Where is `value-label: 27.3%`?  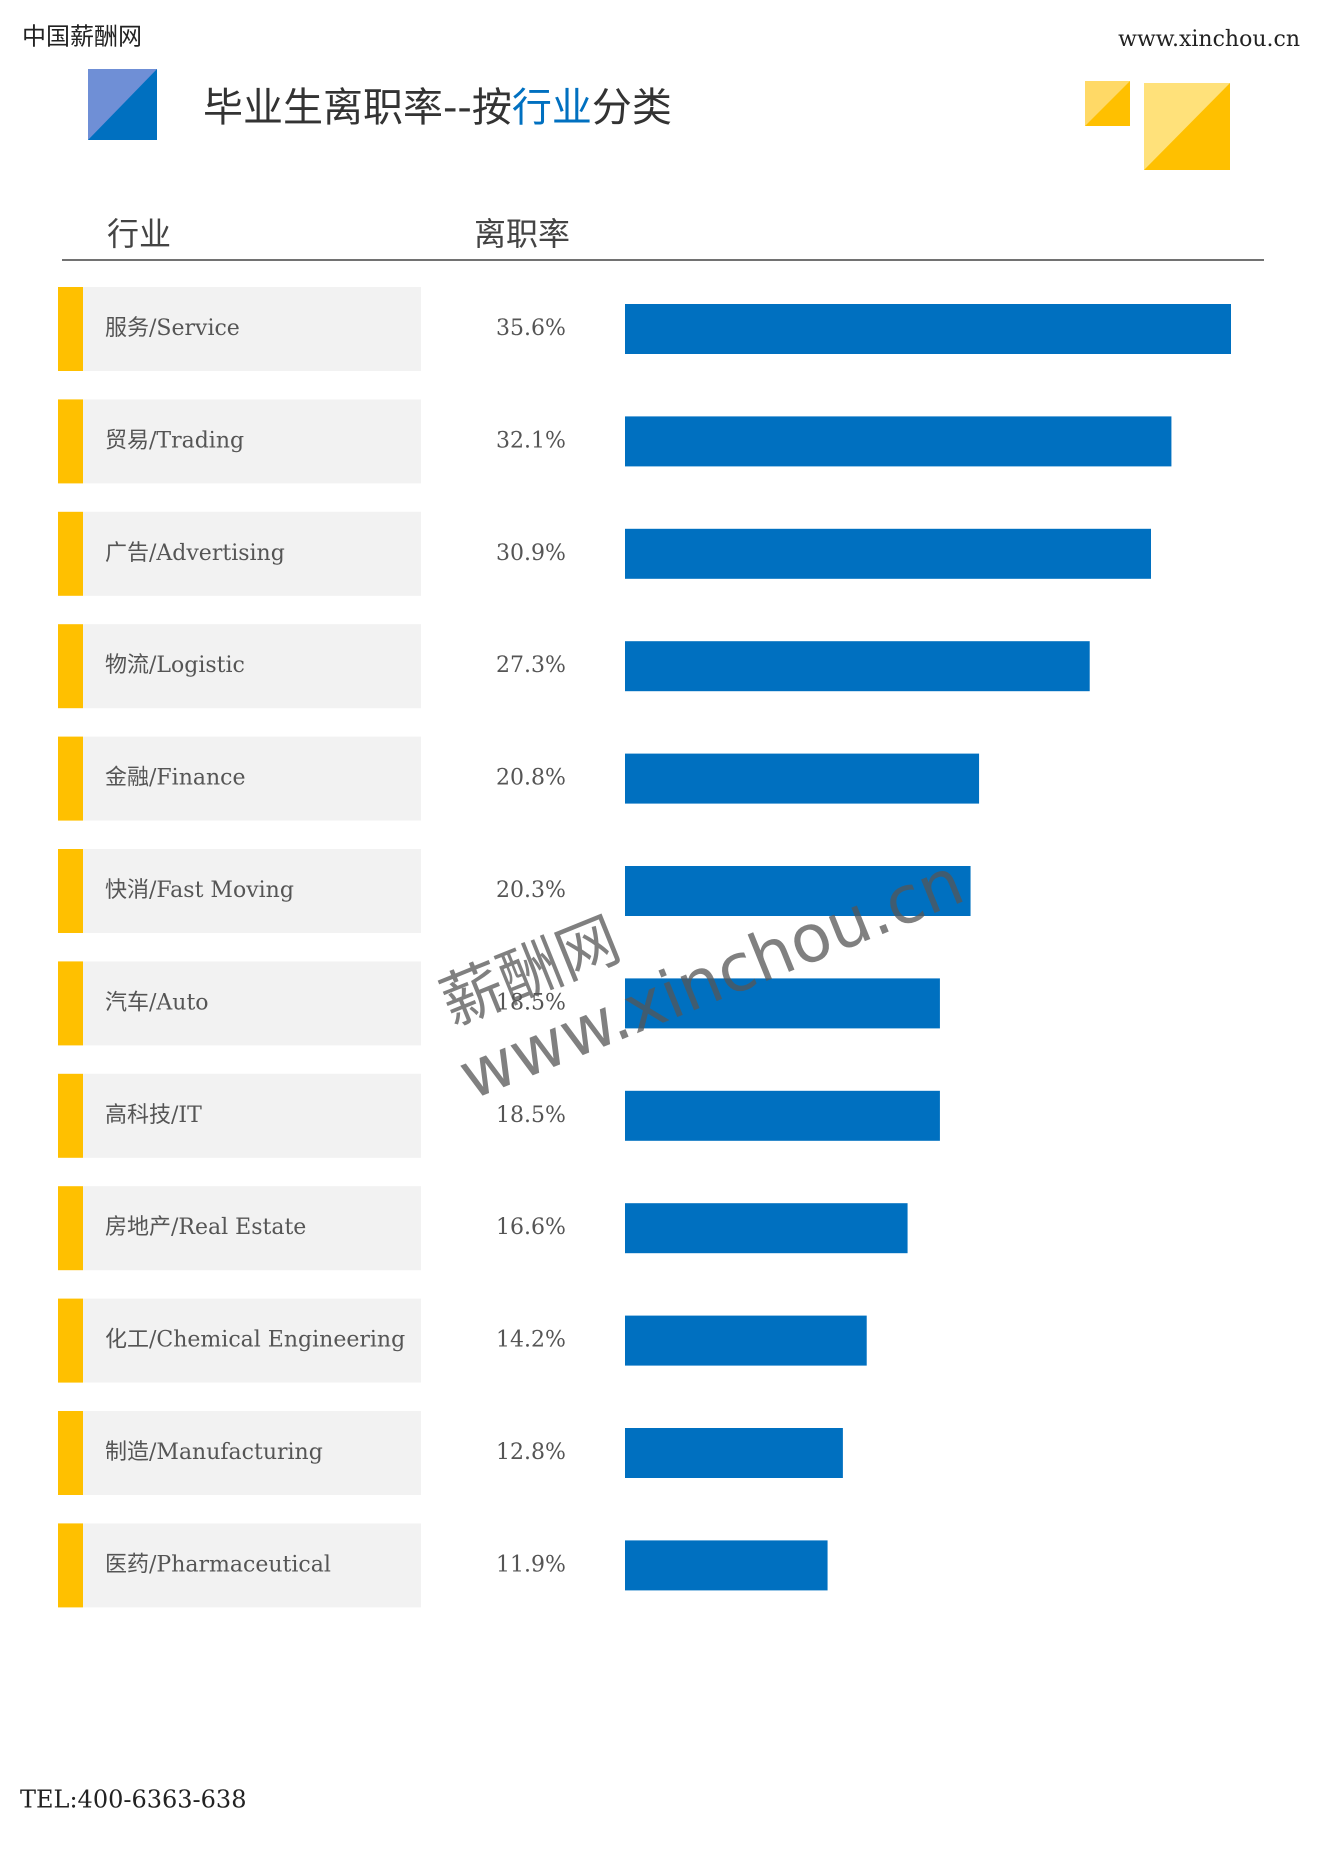
value-label: 27.3% is located at coordinates (531, 665).